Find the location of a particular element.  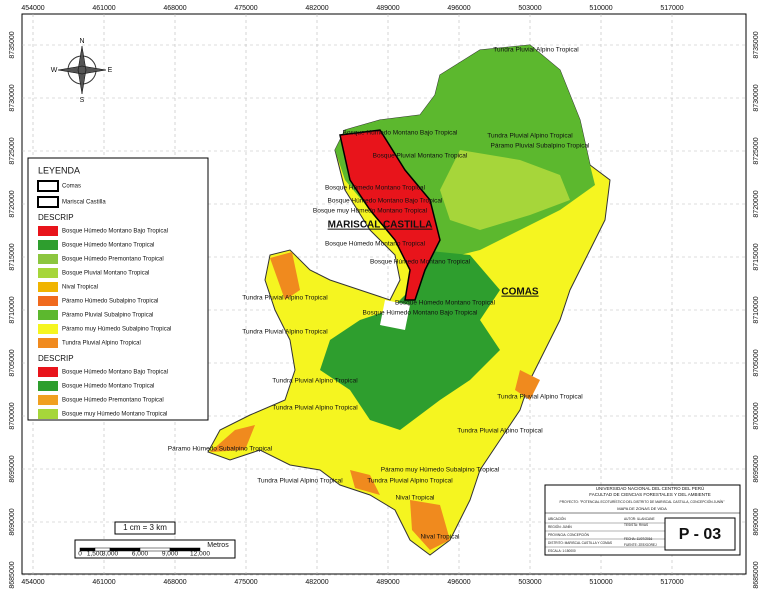

legend-label: Páramo Húmedo Subalpino Tropical is located at coordinates (110, 302).